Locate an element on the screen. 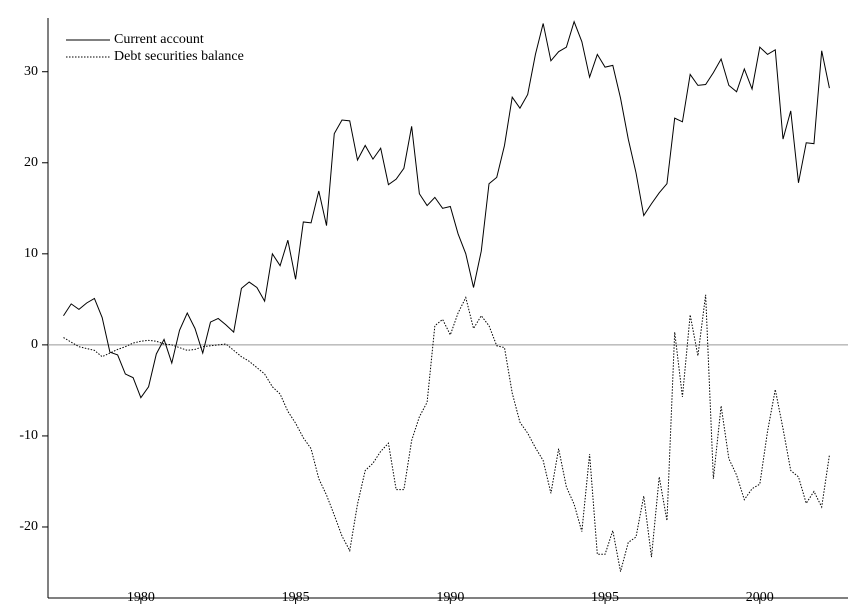 This screenshot has width=856, height=604. y-tick-label: 20 is located at coordinates (31, 162).